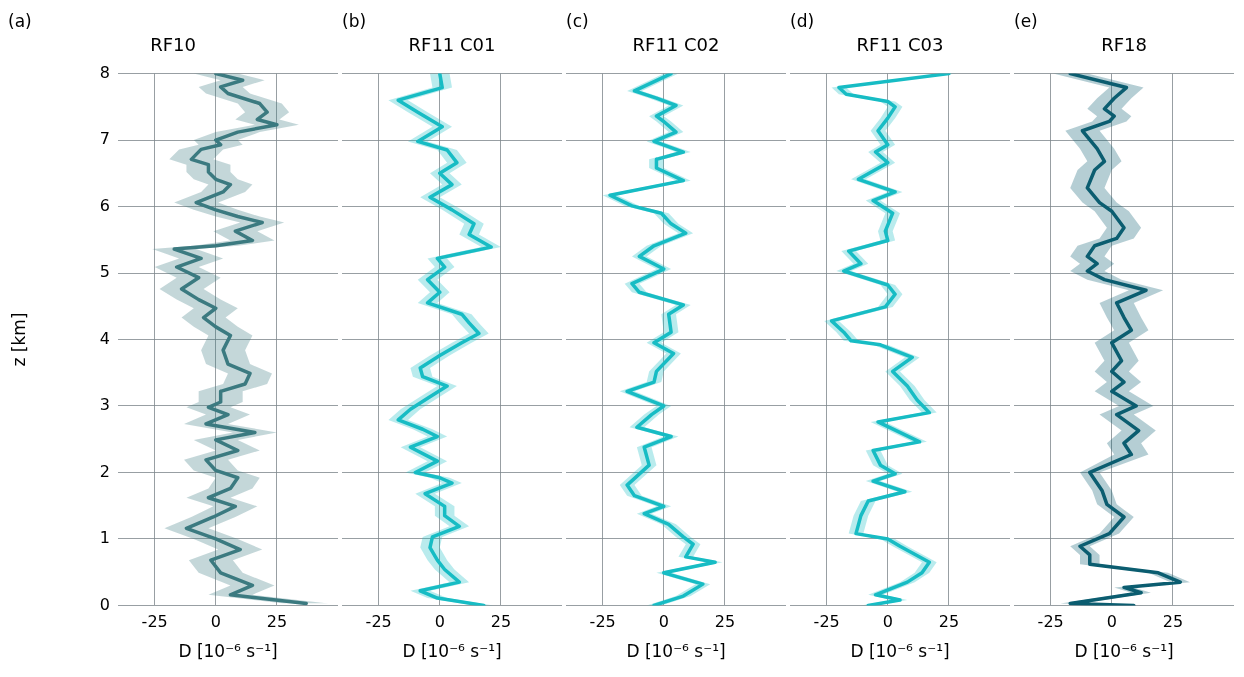  What do you see at coordinates (900, 45) in the screenshot?
I see `chart-title: RF11 C03` at bounding box center [900, 45].